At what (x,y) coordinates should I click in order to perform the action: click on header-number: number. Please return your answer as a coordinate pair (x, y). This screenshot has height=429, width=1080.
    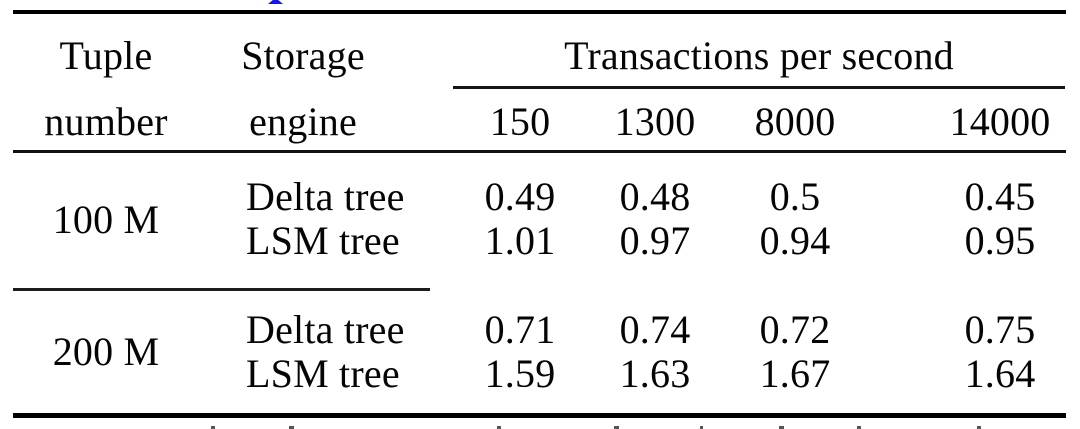
    Looking at the image, I should click on (106, 121).